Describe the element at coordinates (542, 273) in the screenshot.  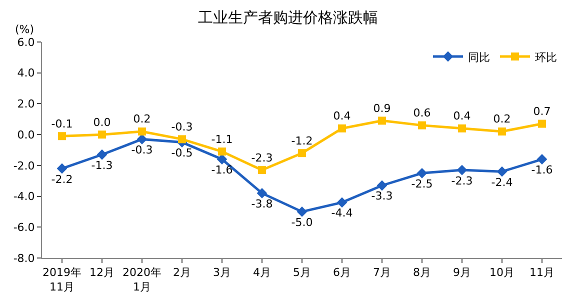
I see `x-tick-label: 11月` at that location.